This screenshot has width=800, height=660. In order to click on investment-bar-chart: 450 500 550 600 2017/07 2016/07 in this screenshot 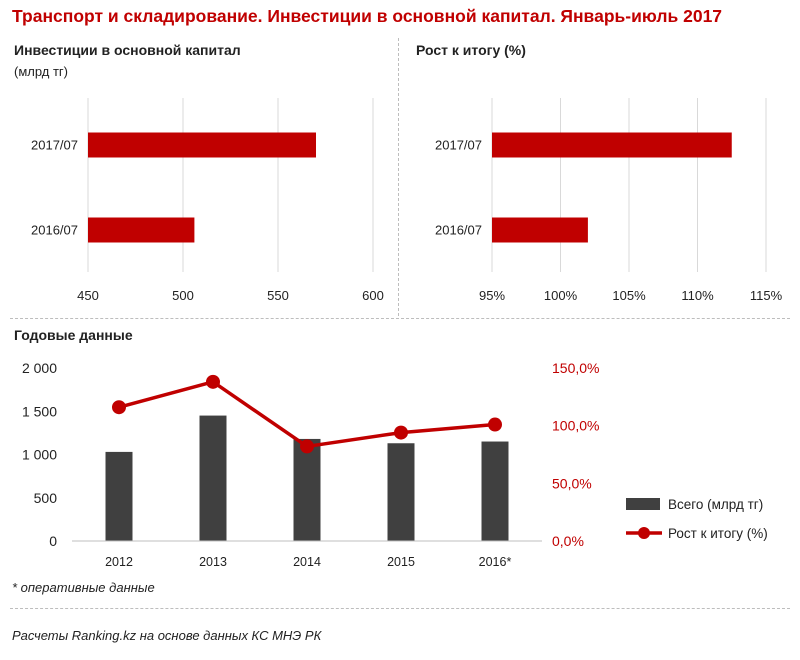, I will do `click(207, 200)`.